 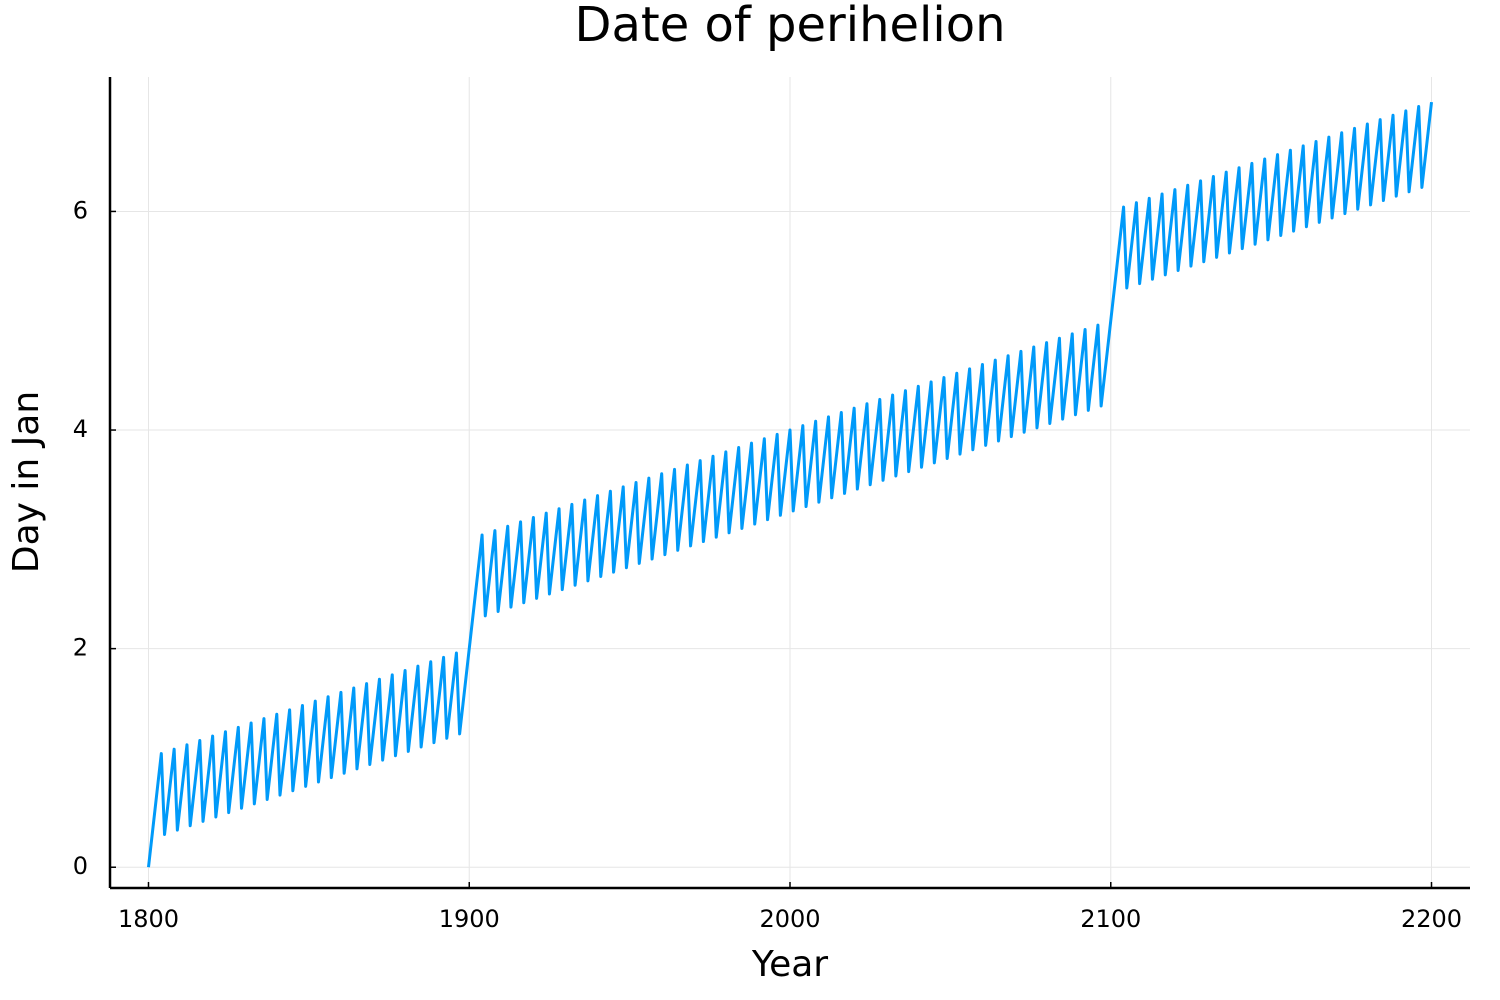 What do you see at coordinates (80, 648) in the screenshot?
I see `y-tick-label: 2` at bounding box center [80, 648].